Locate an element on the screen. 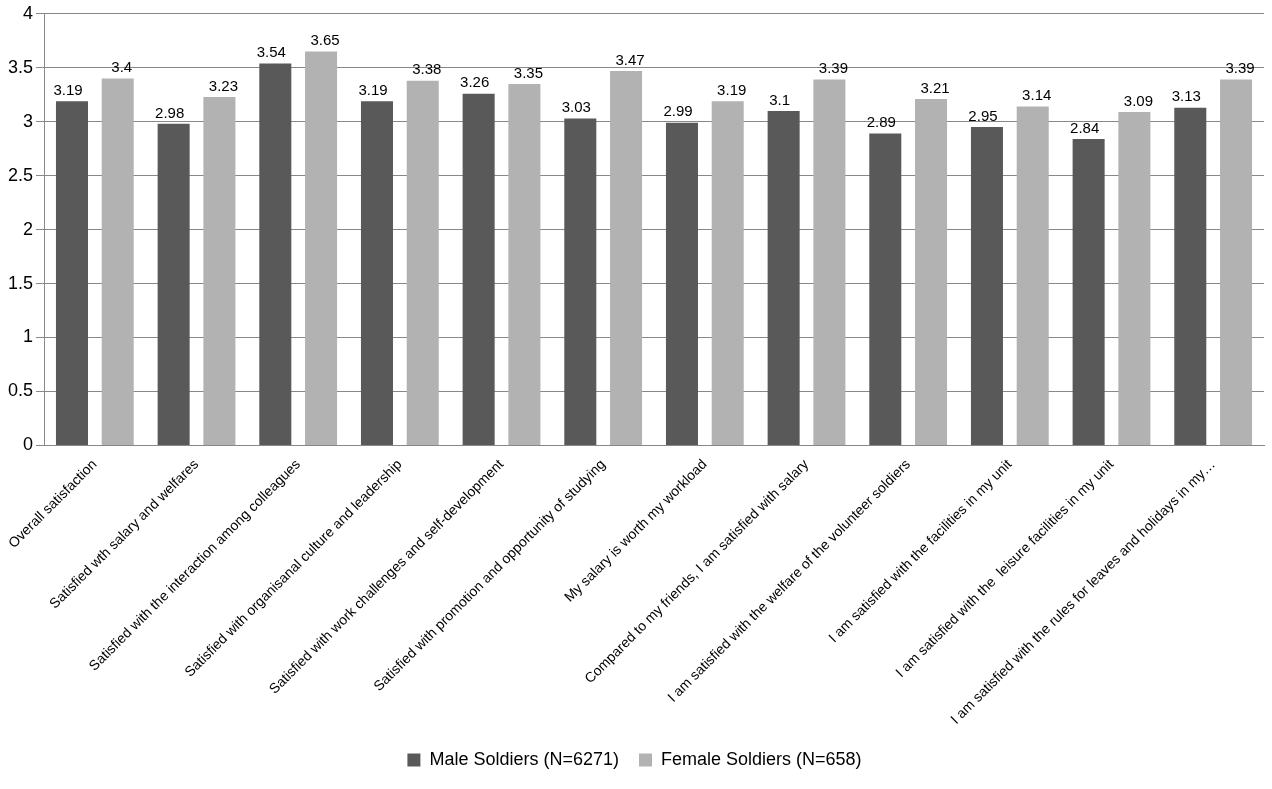 This screenshot has height=789, width=1272. data-label: 3.1 is located at coordinates (780, 99).